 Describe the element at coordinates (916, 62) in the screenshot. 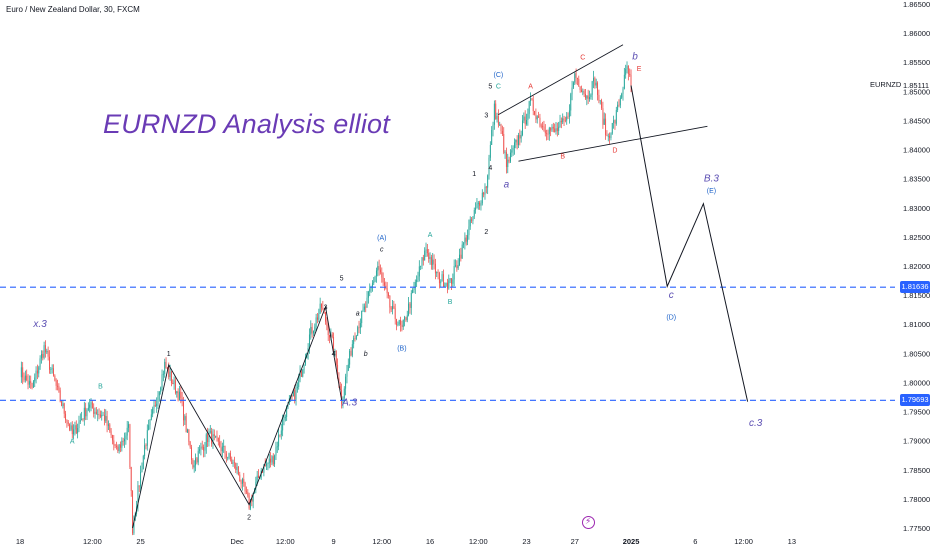

I see `y-tick-label: 1.85500` at that location.